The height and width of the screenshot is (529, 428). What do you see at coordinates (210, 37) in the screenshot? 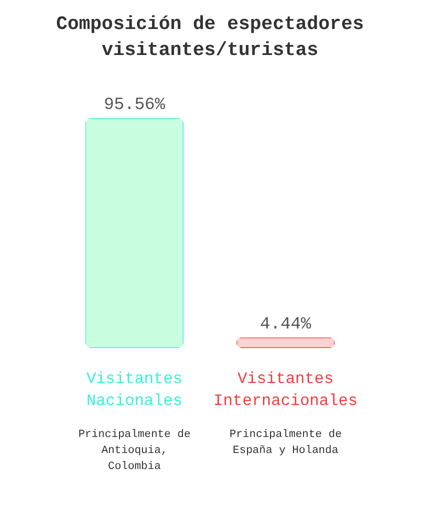
I see `chart-title: Composición de espectadores visitantes/turistas` at bounding box center [210, 37].